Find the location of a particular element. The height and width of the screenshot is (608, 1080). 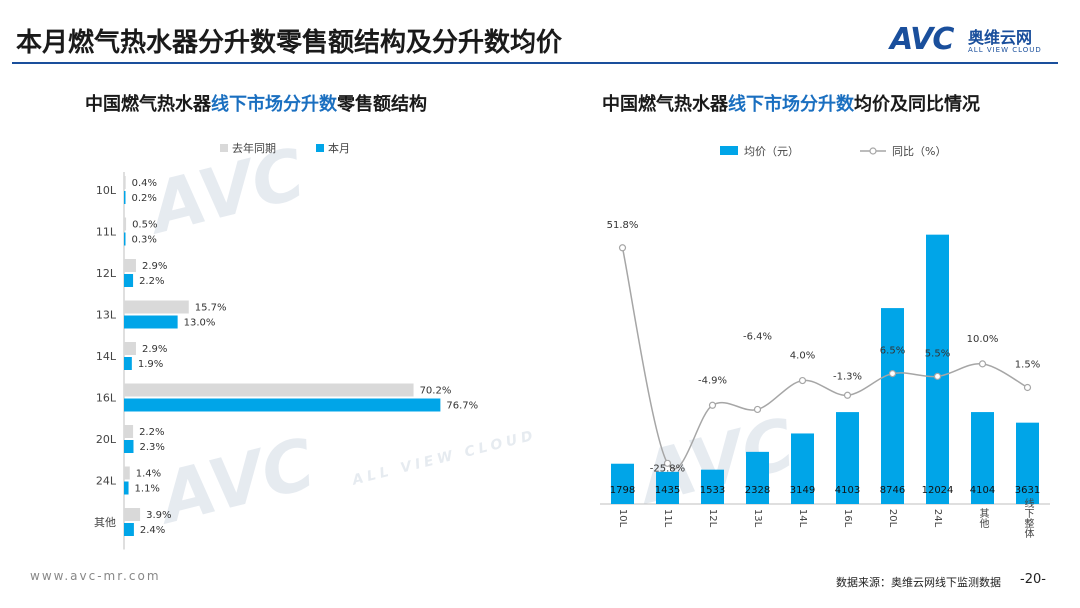

data-label: 1.9% is located at coordinates (150, 364).